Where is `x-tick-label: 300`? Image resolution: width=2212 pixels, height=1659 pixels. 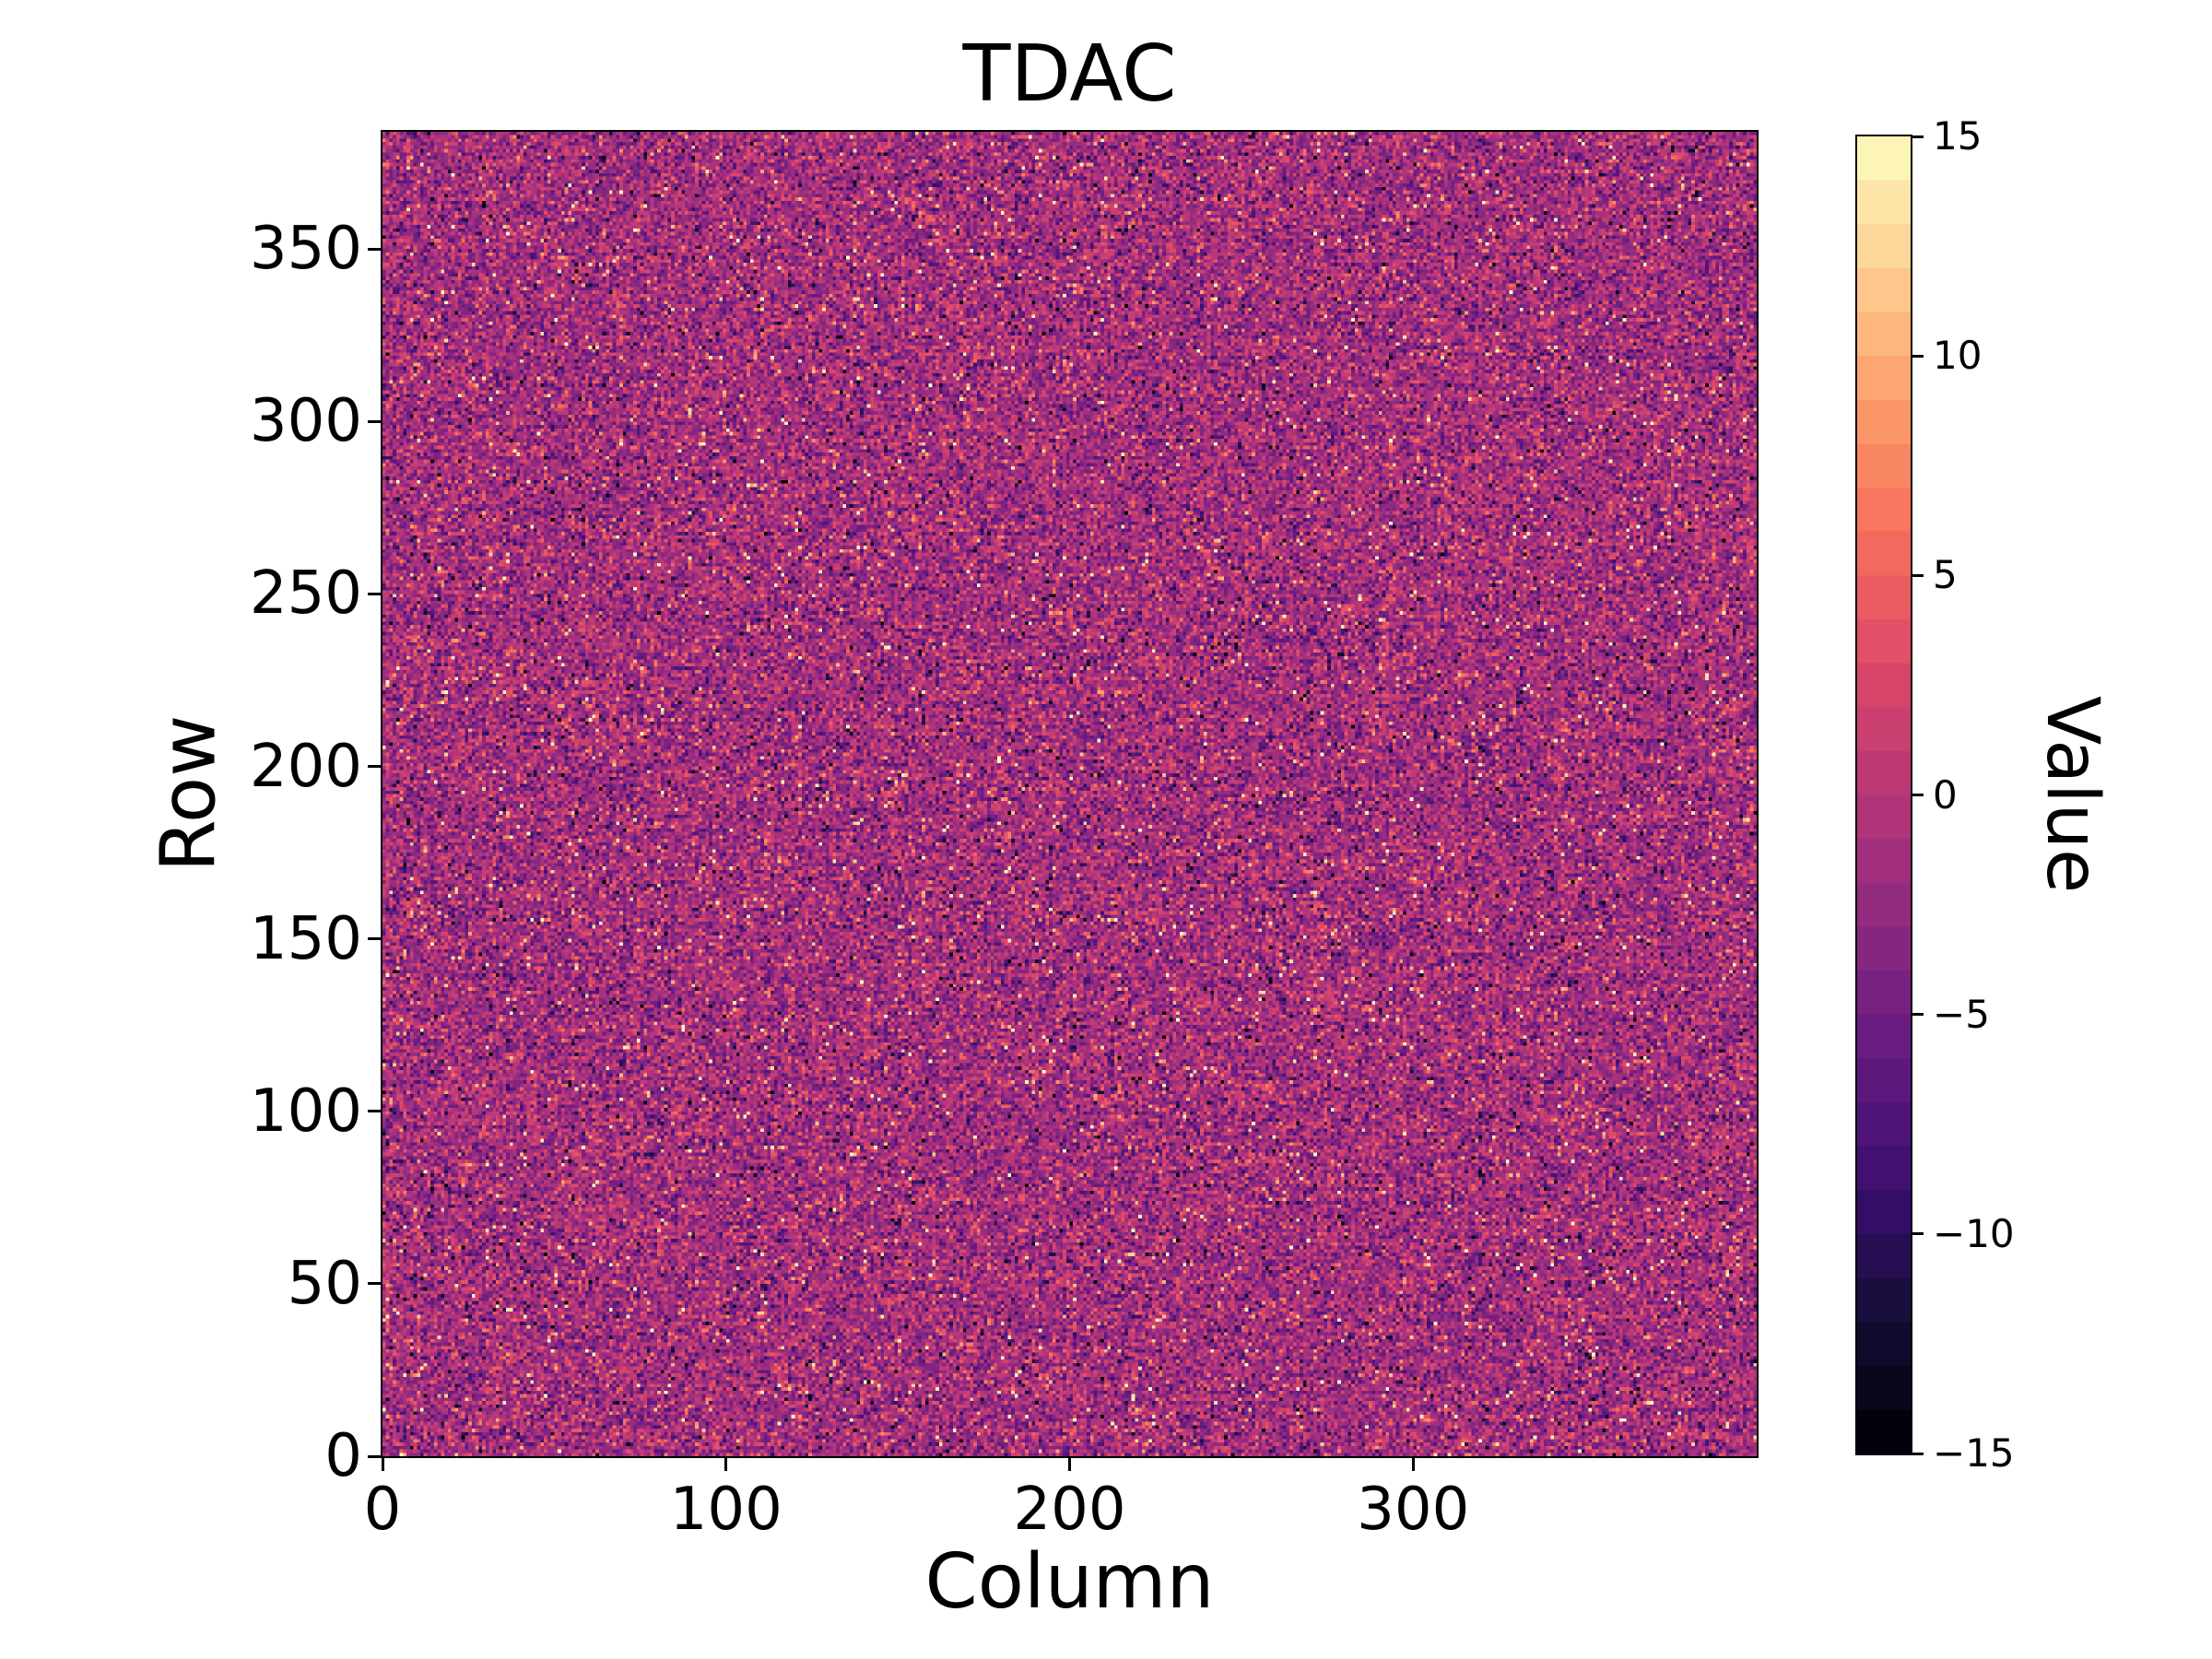 x-tick-label: 300 is located at coordinates (1413, 1510).